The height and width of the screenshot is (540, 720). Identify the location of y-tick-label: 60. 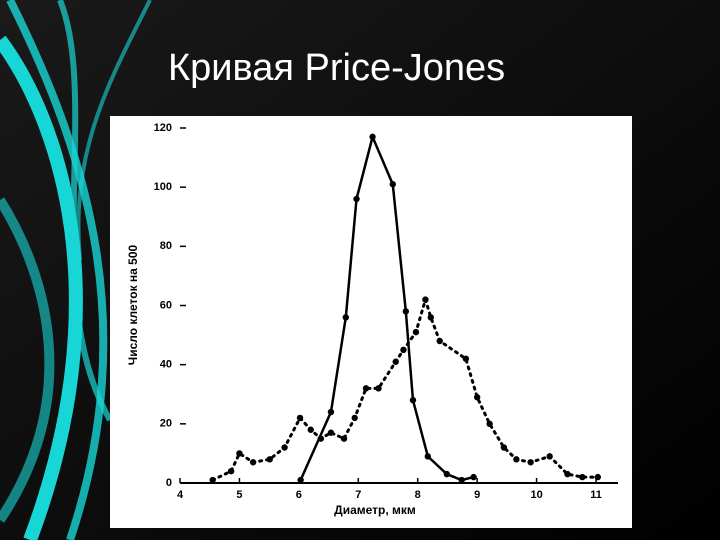
(166, 305).